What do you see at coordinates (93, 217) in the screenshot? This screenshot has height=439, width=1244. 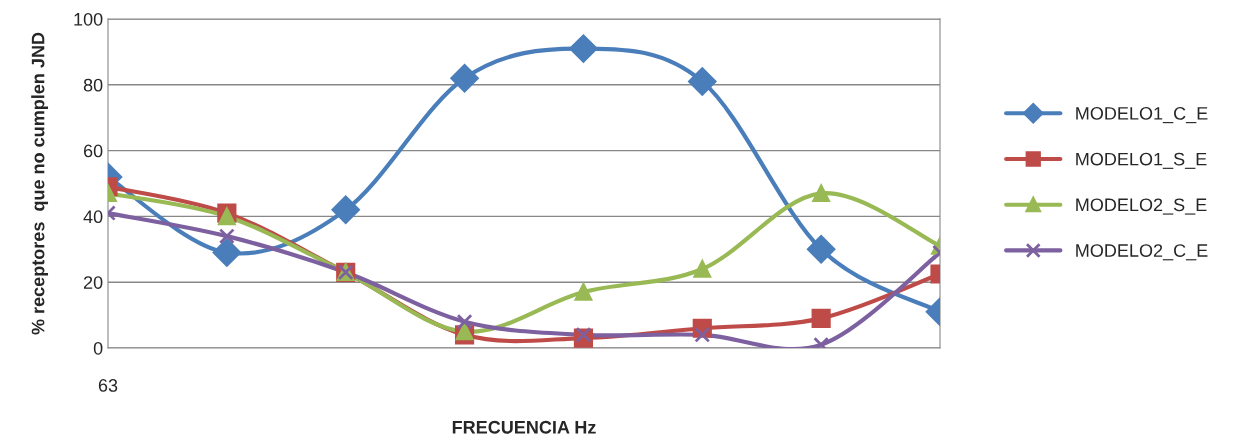 I see `y-tick-label: 40` at bounding box center [93, 217].